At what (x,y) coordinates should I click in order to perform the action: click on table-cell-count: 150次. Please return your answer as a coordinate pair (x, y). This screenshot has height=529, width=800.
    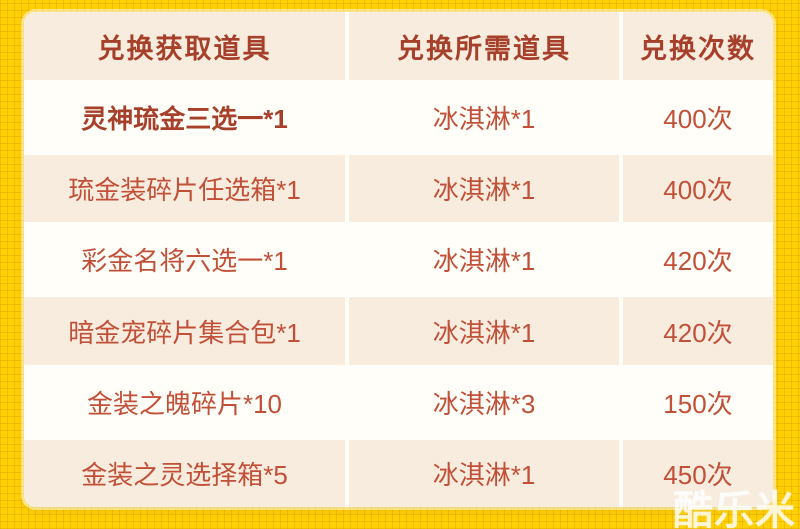
    Looking at the image, I should click on (698, 402).